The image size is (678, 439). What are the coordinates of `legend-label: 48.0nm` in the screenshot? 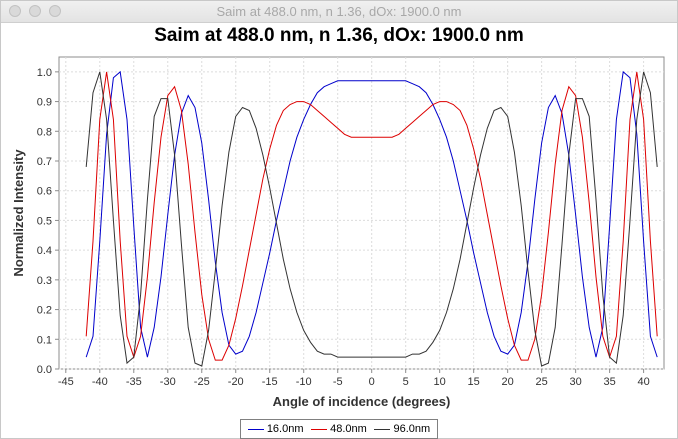 It's located at (348, 429).